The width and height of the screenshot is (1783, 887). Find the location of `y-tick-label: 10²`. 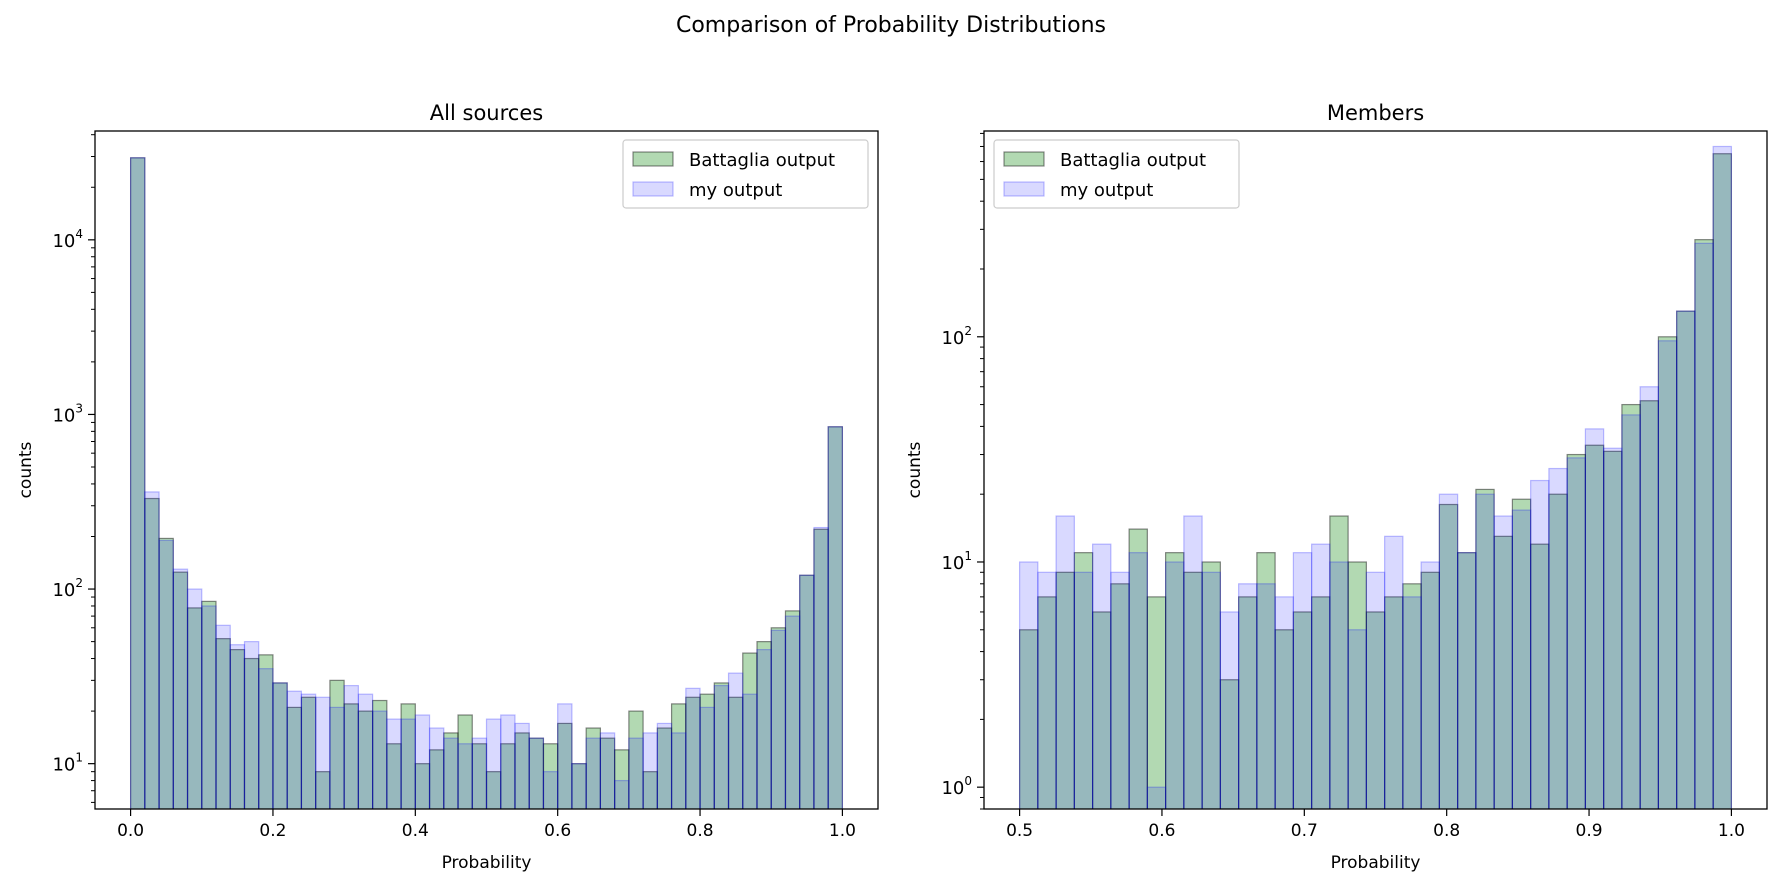

y-tick-label: 10² is located at coordinates (956, 336).